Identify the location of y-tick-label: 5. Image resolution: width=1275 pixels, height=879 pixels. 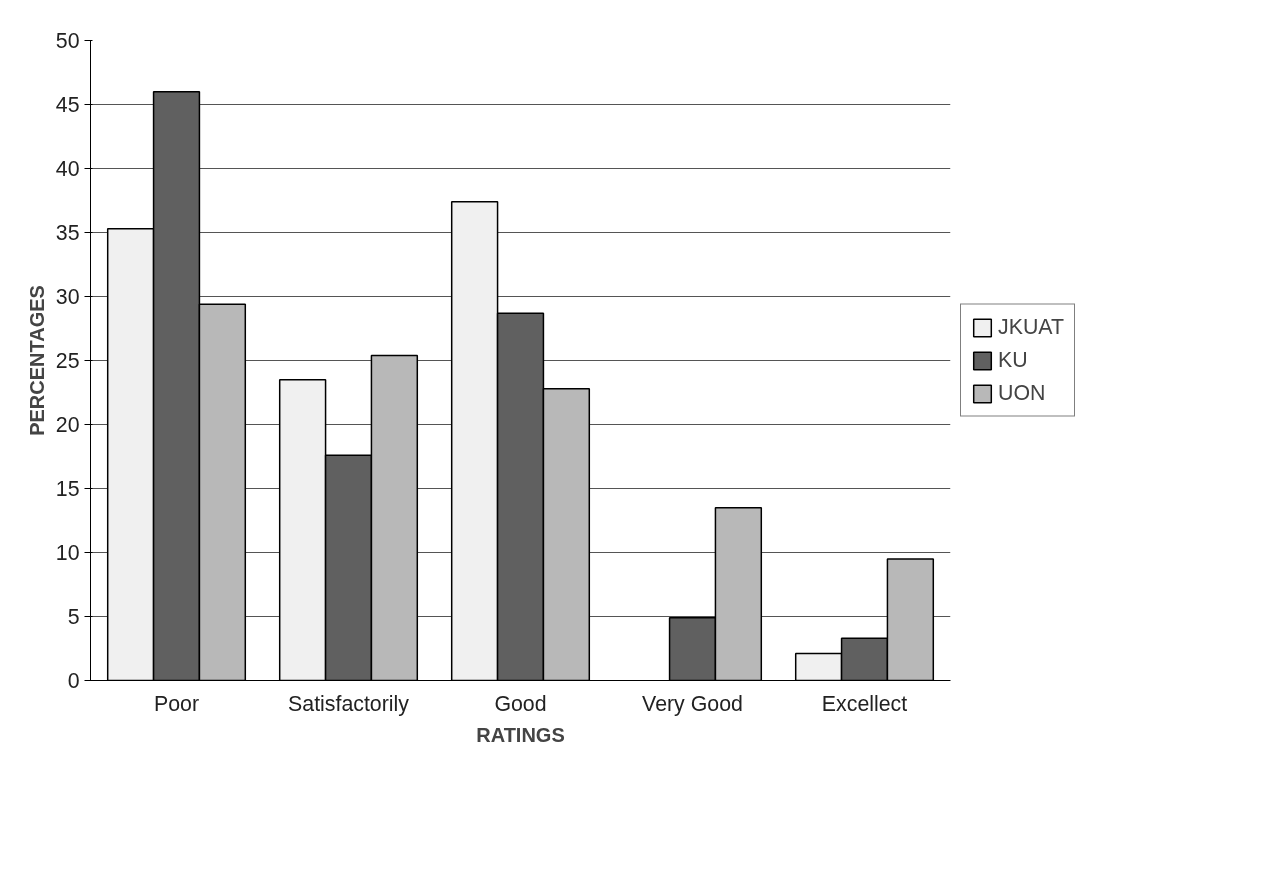
(73, 617).